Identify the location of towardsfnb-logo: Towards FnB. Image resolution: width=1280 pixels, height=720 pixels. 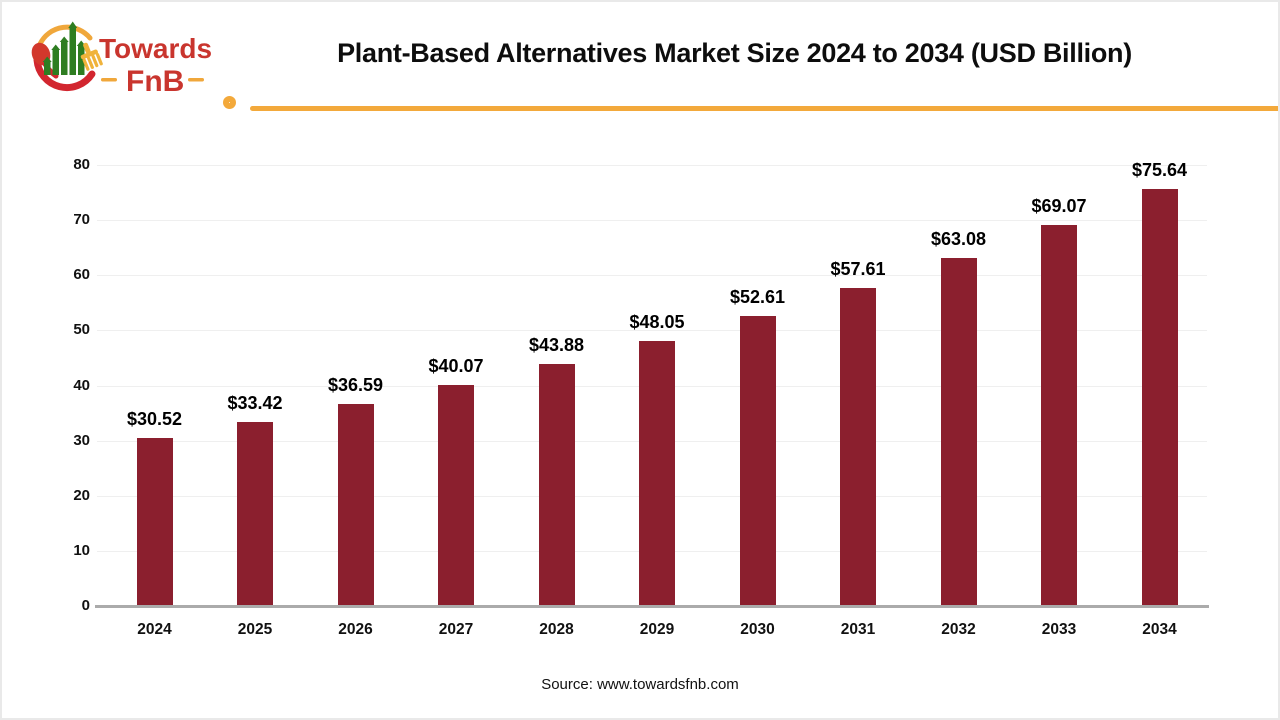
(121, 58).